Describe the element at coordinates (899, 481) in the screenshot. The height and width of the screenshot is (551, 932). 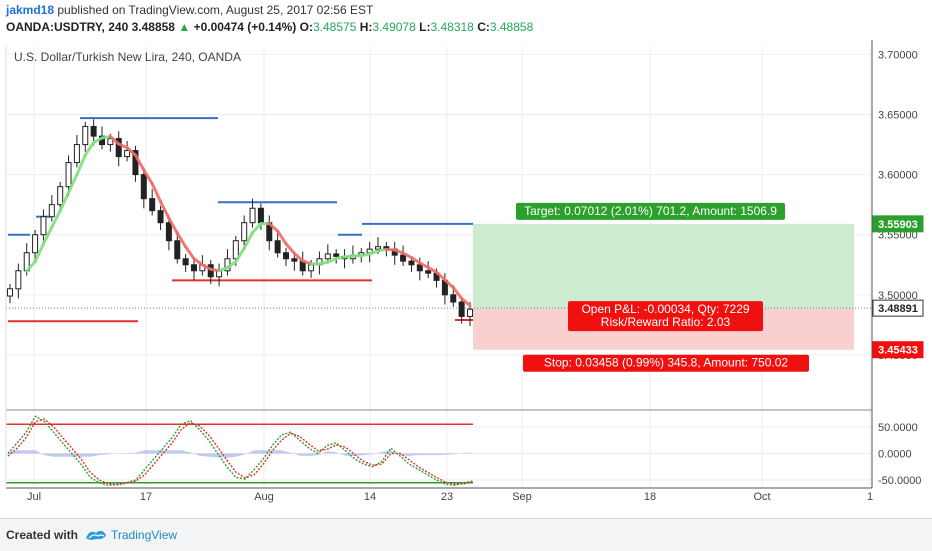
I see `osc-y-tick-label: -50.0000` at that location.